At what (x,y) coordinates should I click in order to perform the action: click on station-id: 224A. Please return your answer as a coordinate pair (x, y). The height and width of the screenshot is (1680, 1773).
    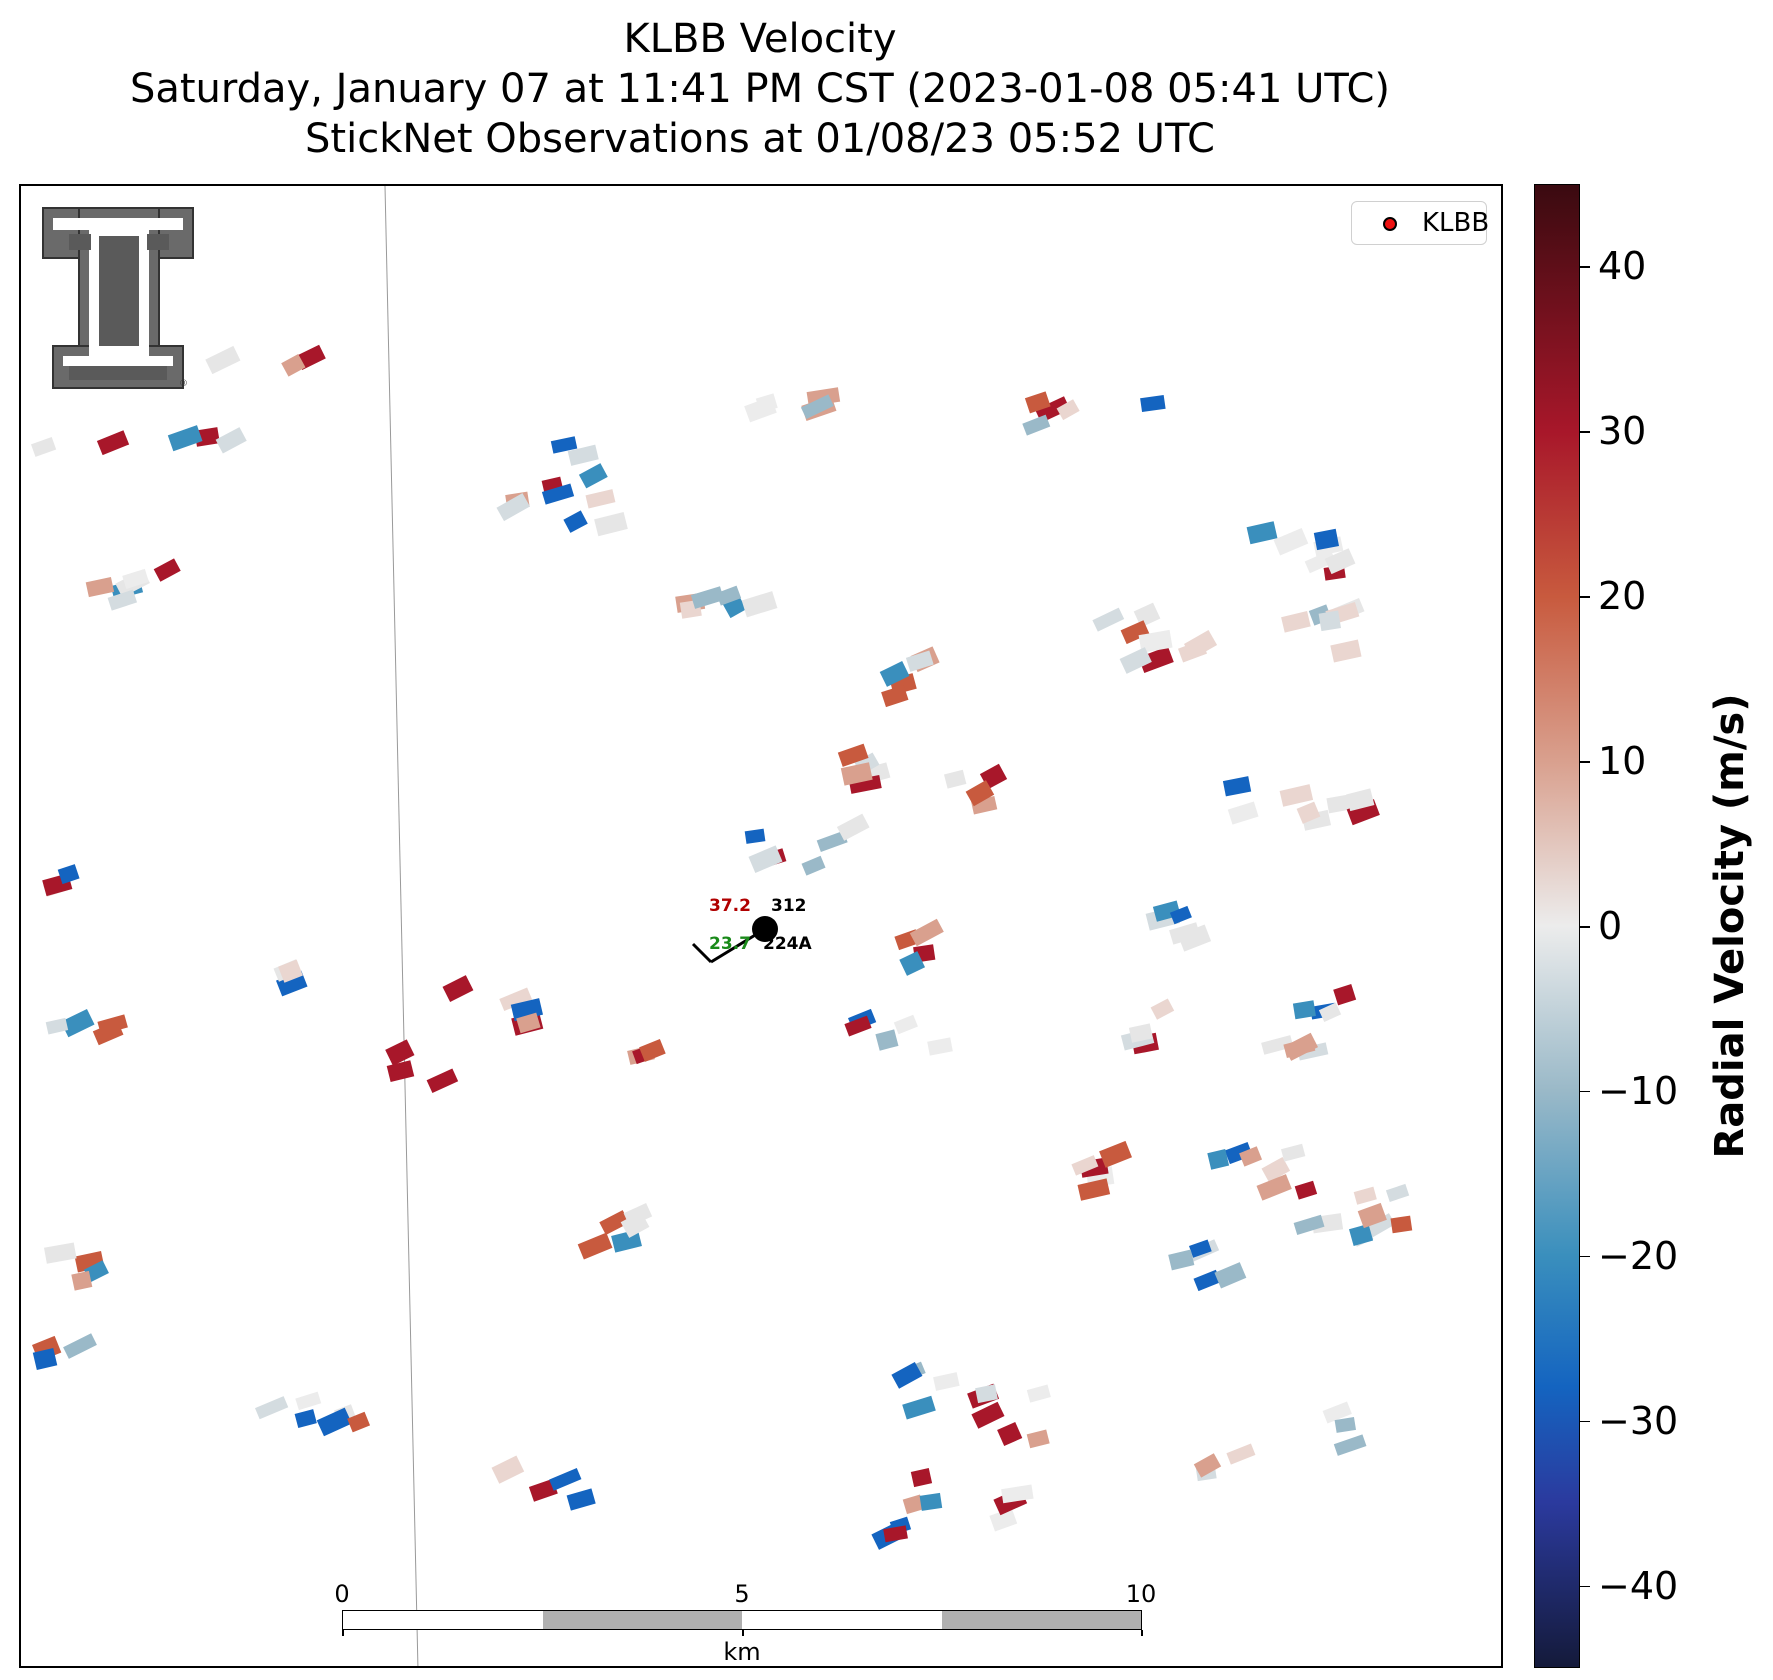
    Looking at the image, I should click on (787, 944).